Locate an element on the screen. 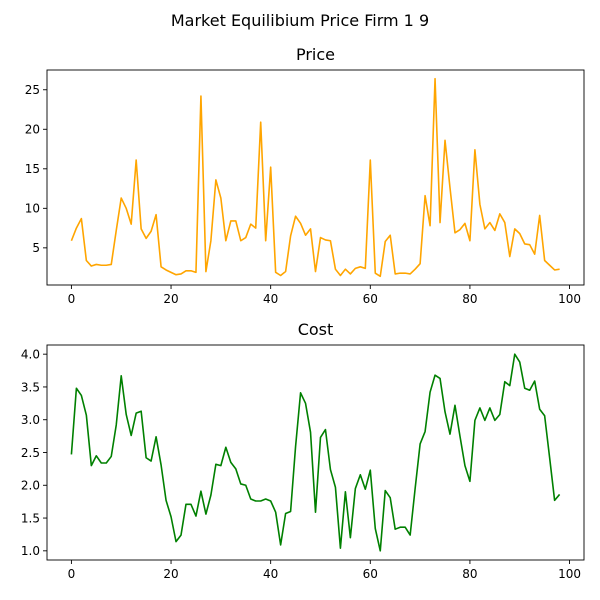 Image resolution: width=600 pixels, height=600 pixels. price-chart-title: Price is located at coordinates (315, 54).